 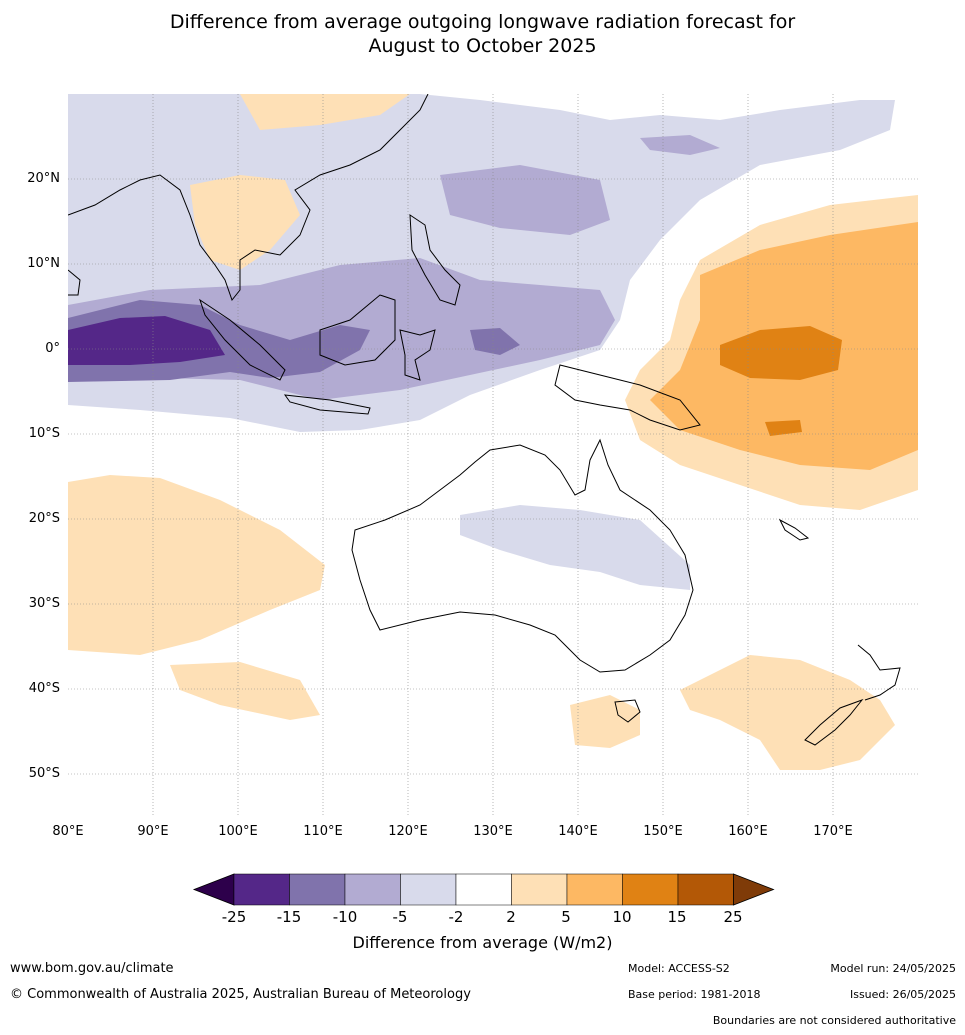 What do you see at coordinates (234, 917) in the screenshot?
I see `colorbar-tick-0: -25` at bounding box center [234, 917].